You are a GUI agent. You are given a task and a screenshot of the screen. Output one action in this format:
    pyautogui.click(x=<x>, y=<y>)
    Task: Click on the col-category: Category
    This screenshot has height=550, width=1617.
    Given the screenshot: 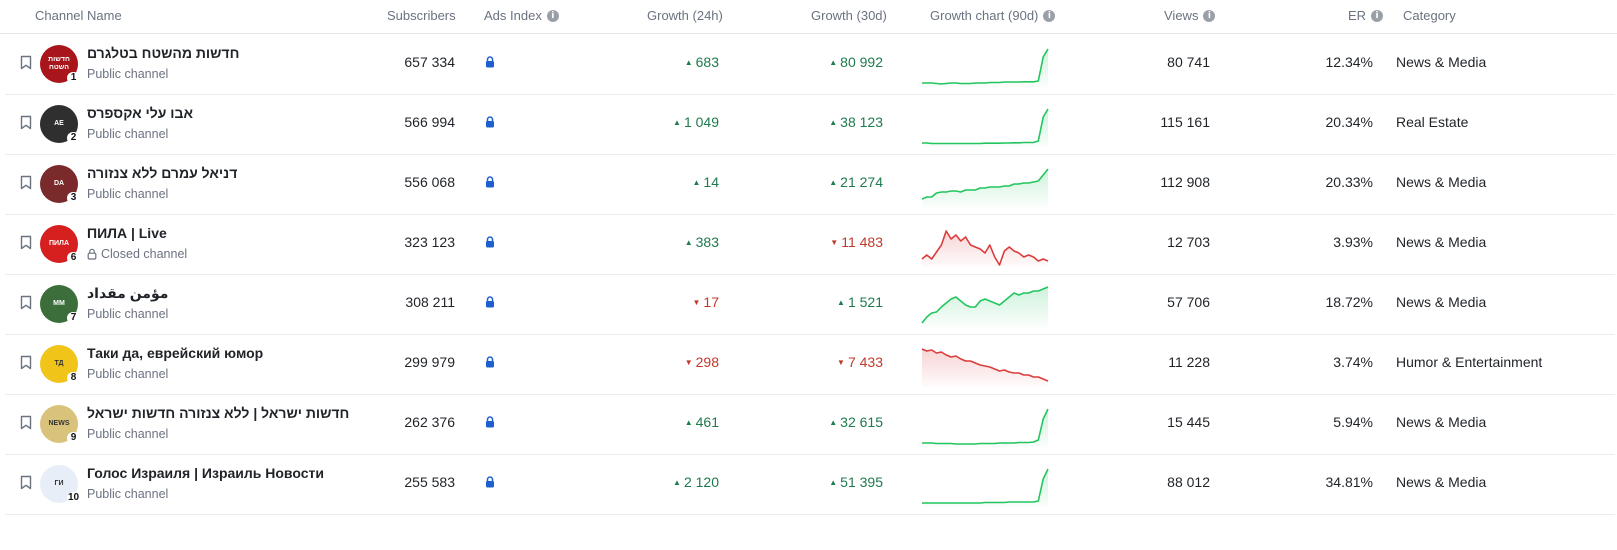 What is the action you would take?
    pyautogui.click(x=1429, y=15)
    